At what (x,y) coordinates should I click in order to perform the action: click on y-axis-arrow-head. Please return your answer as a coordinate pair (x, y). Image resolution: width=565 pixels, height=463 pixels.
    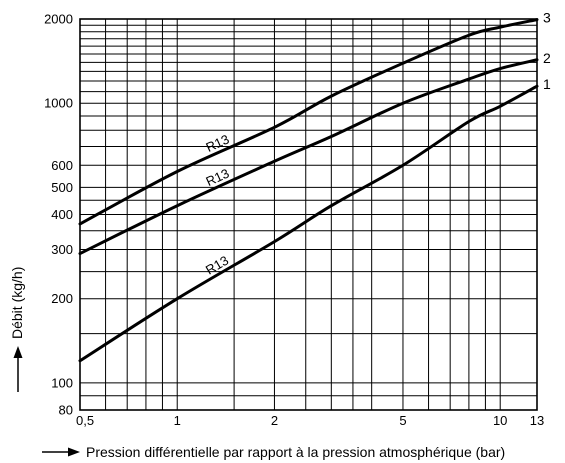
    Looking at the image, I should click on (18, 352).